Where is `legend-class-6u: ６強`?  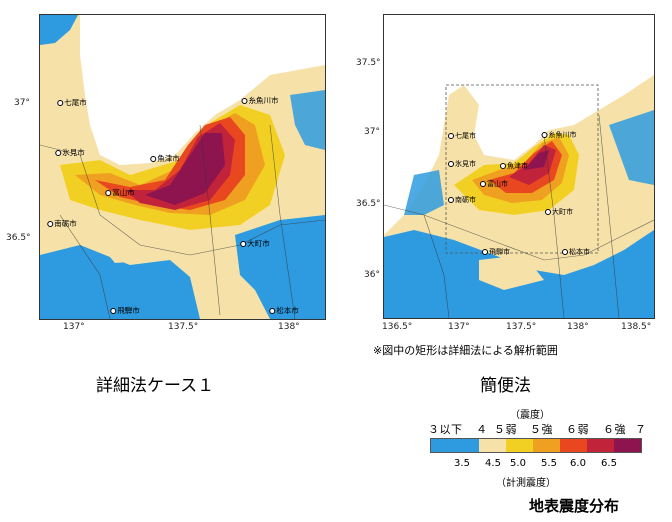
legend-class-6u: ６強 is located at coordinates (614, 429).